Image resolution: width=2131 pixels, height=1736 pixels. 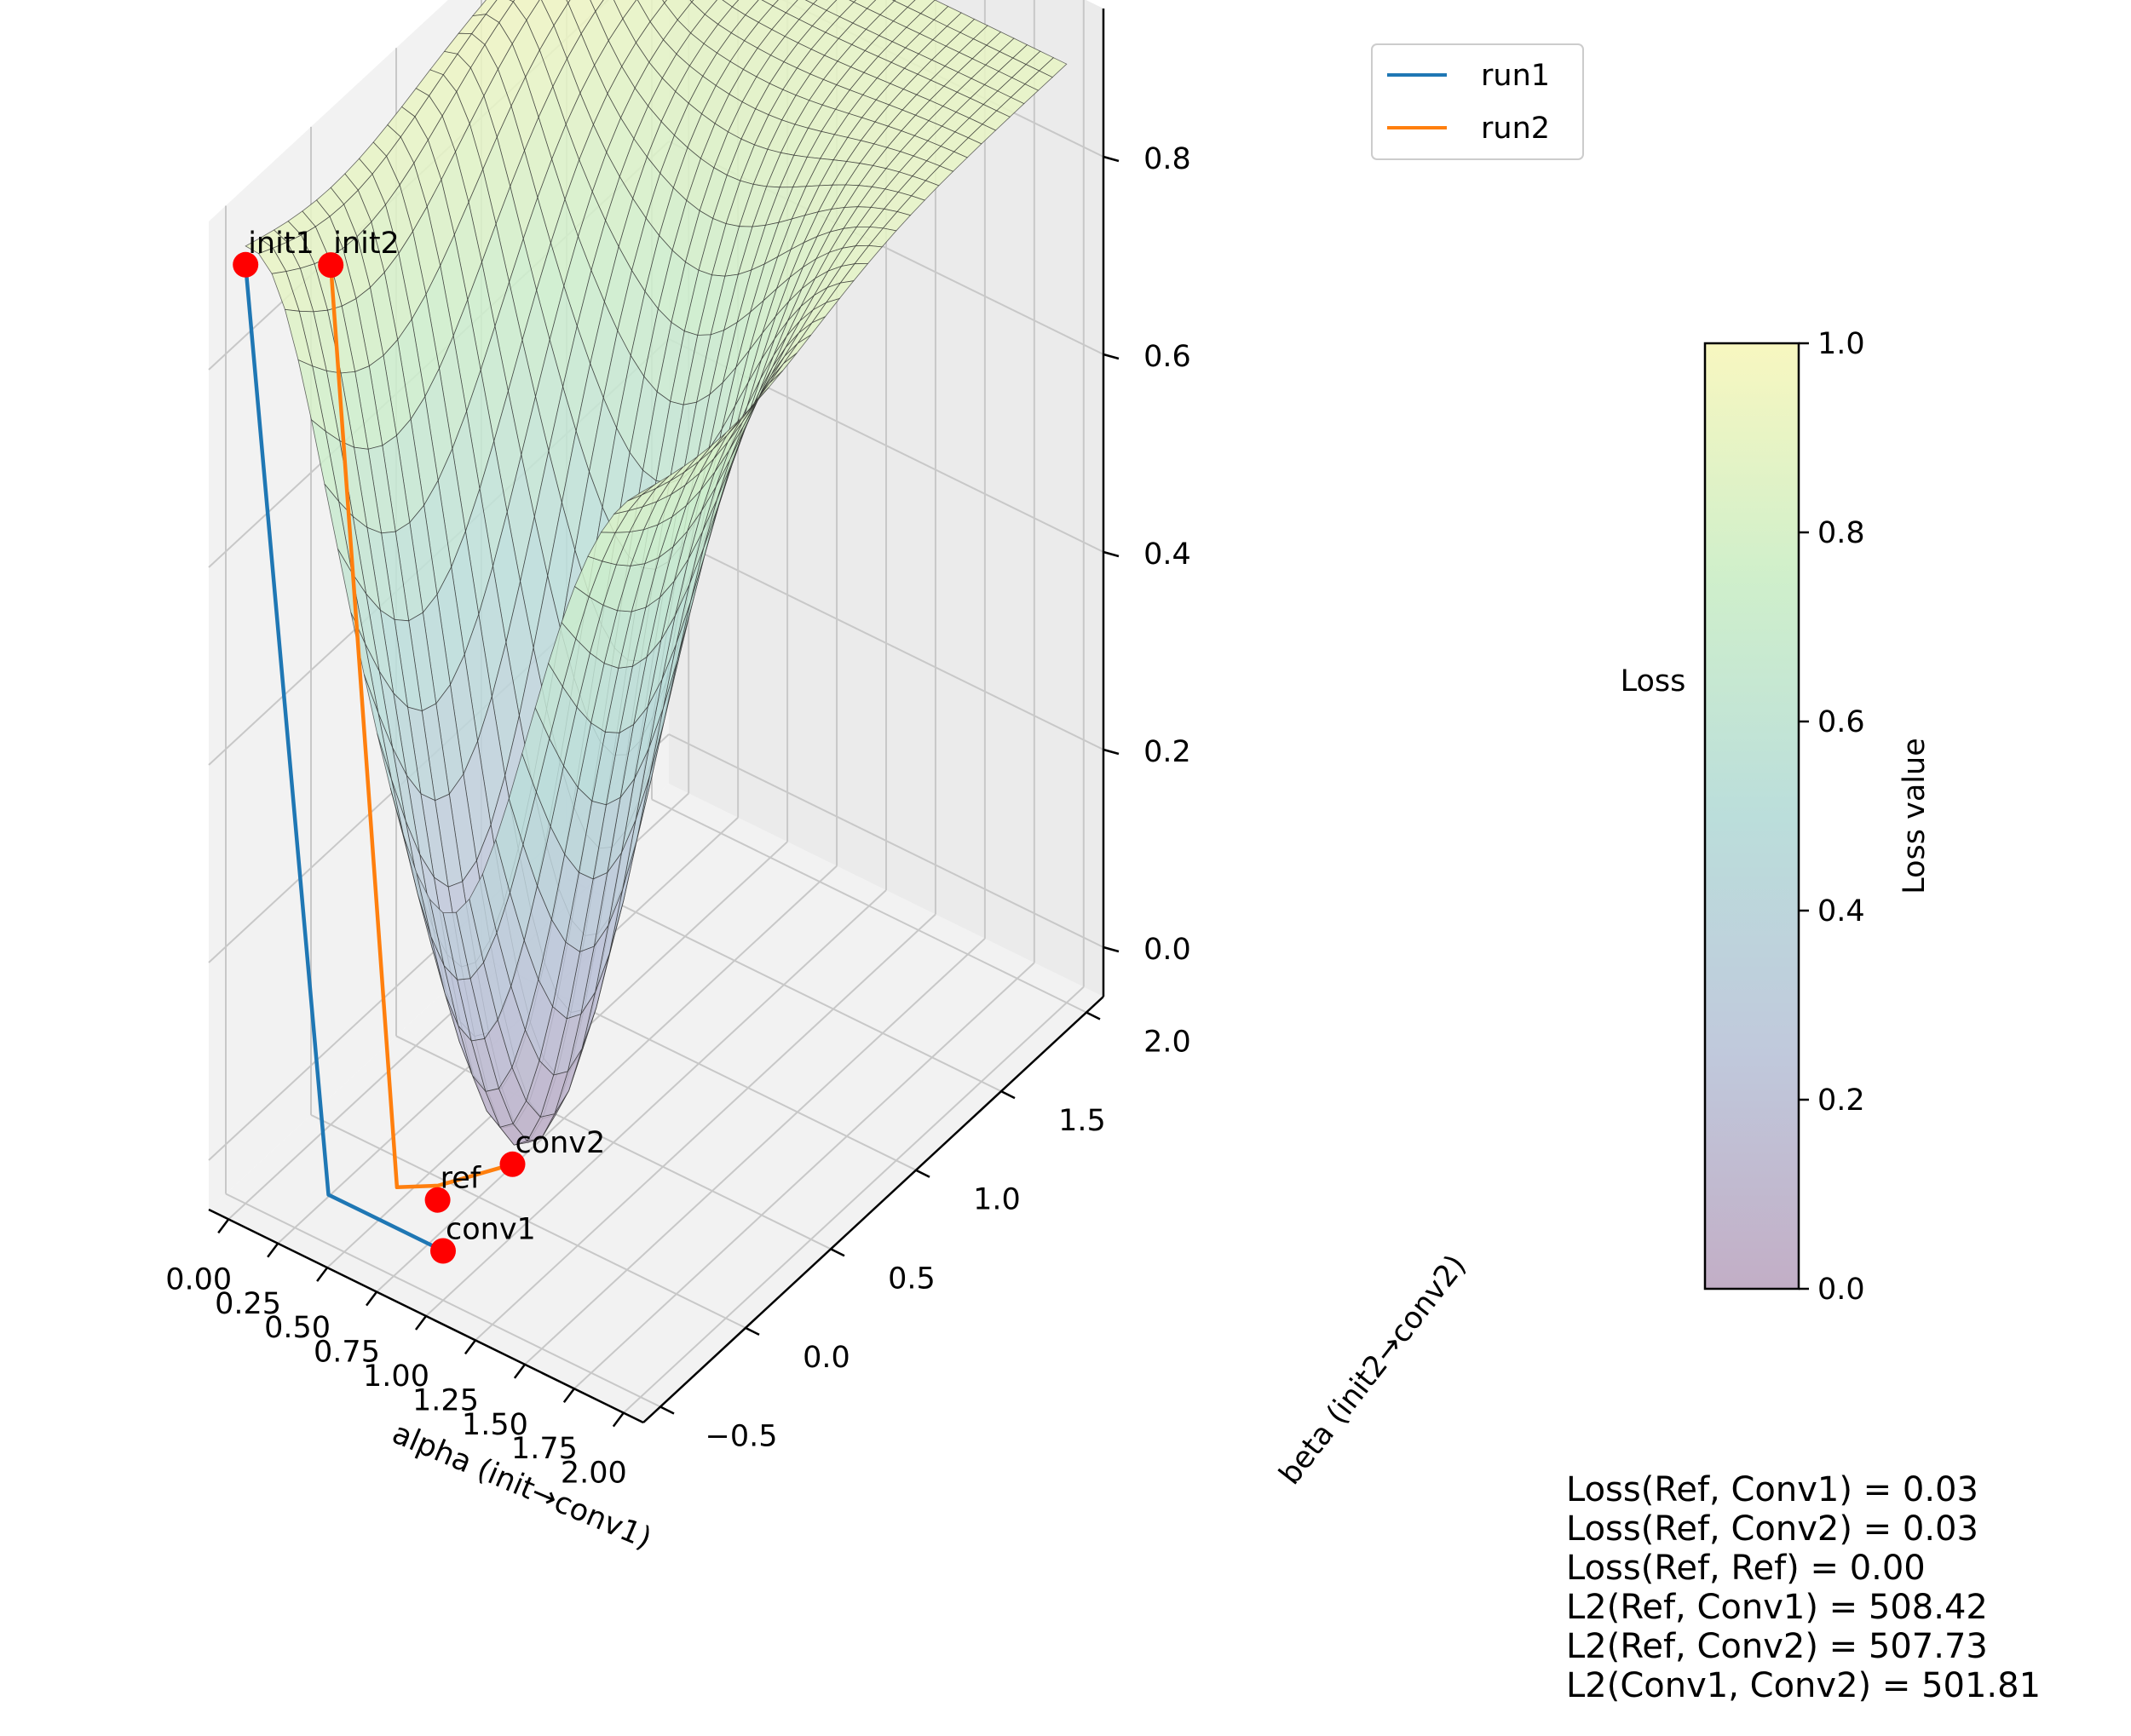 I want to click on colorbar-tick-label: 0.6, so click(x=1841, y=722).